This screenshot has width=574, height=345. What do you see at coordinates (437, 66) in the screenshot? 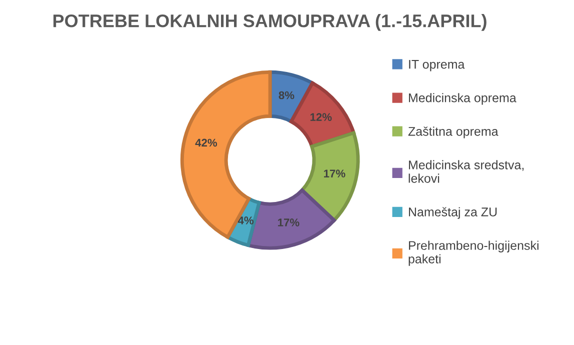
I see `legend-label: IT oprema` at bounding box center [437, 66].